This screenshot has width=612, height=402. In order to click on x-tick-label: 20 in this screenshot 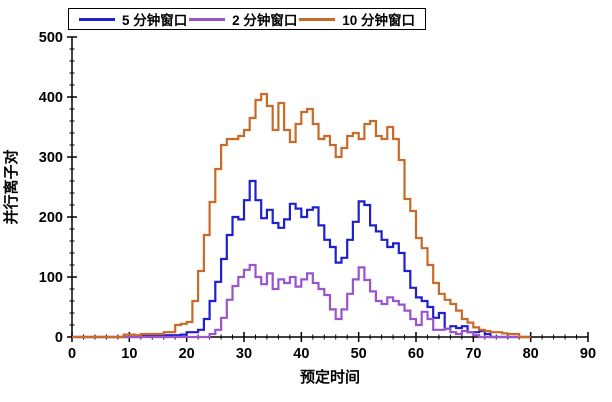, I will do `click(187, 354)`.